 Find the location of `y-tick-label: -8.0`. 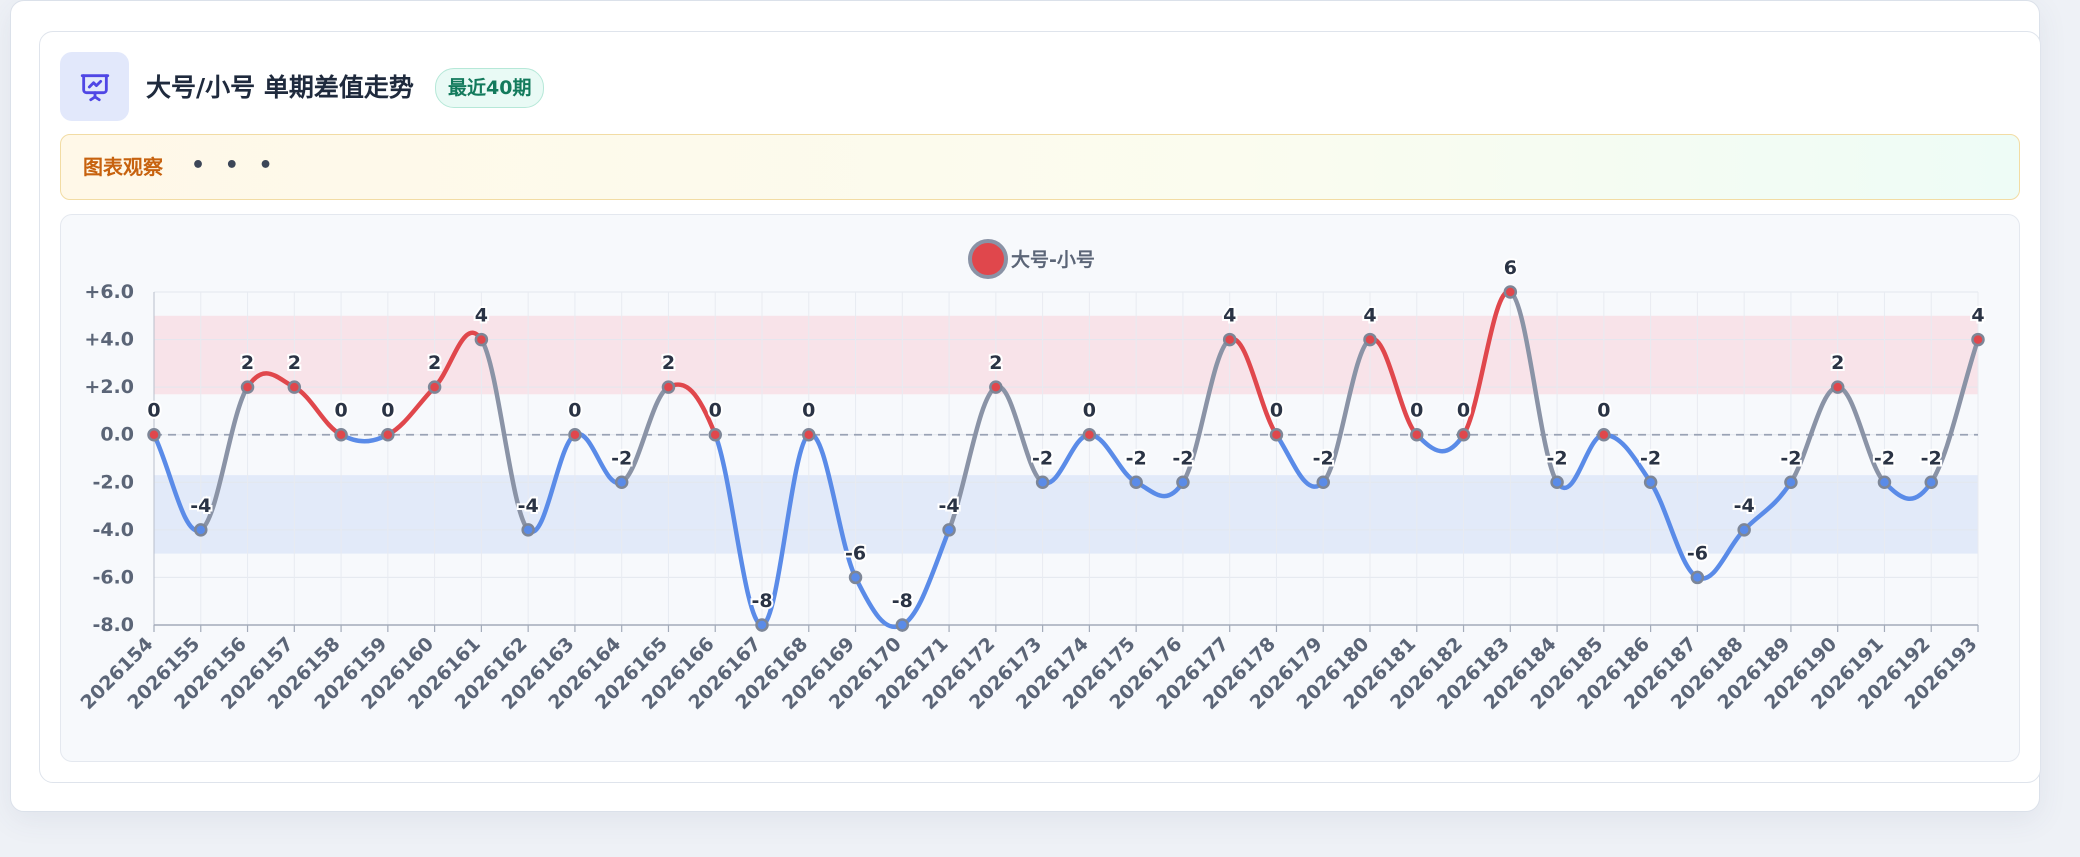

y-tick-label: -8.0 is located at coordinates (113, 625).